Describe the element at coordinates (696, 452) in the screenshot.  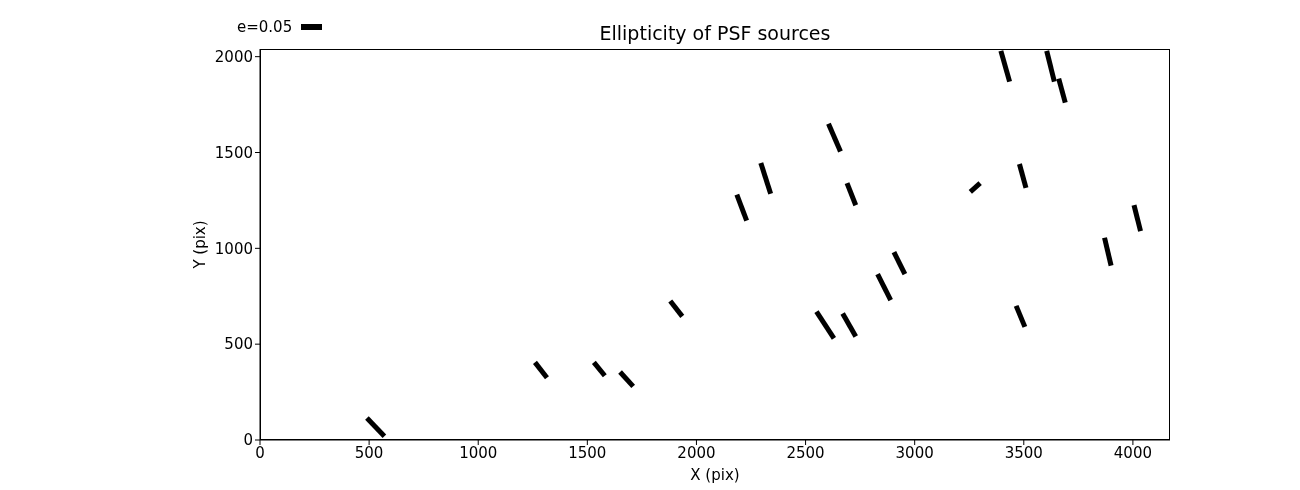
I see `x-tick-label: 2000` at that location.